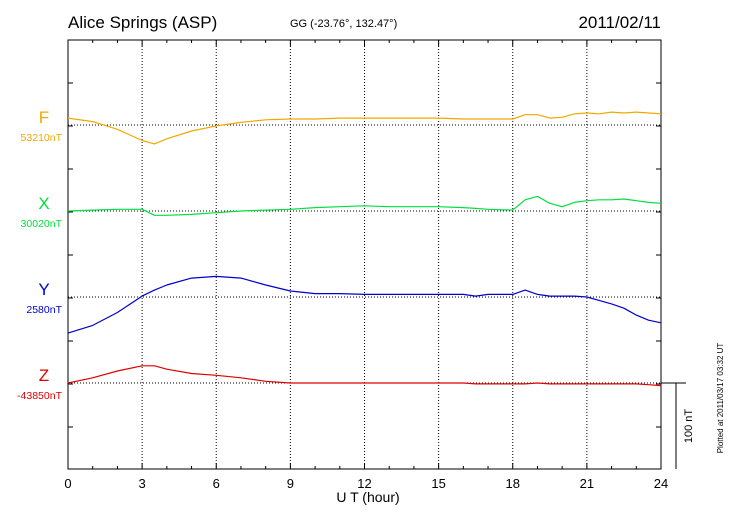 Image resolution: width=730 pixels, height=520 pixels. What do you see at coordinates (438, 483) in the screenshot?
I see `x-tick-label: 15` at bounding box center [438, 483].